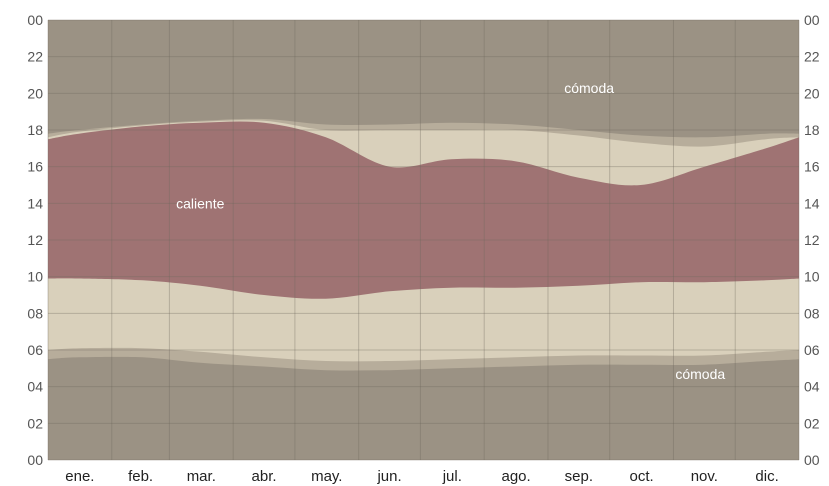 The height and width of the screenshot is (486, 829). What do you see at coordinates (35, 203) in the screenshot?
I see `y-tick-label-left: 14` at bounding box center [35, 203].